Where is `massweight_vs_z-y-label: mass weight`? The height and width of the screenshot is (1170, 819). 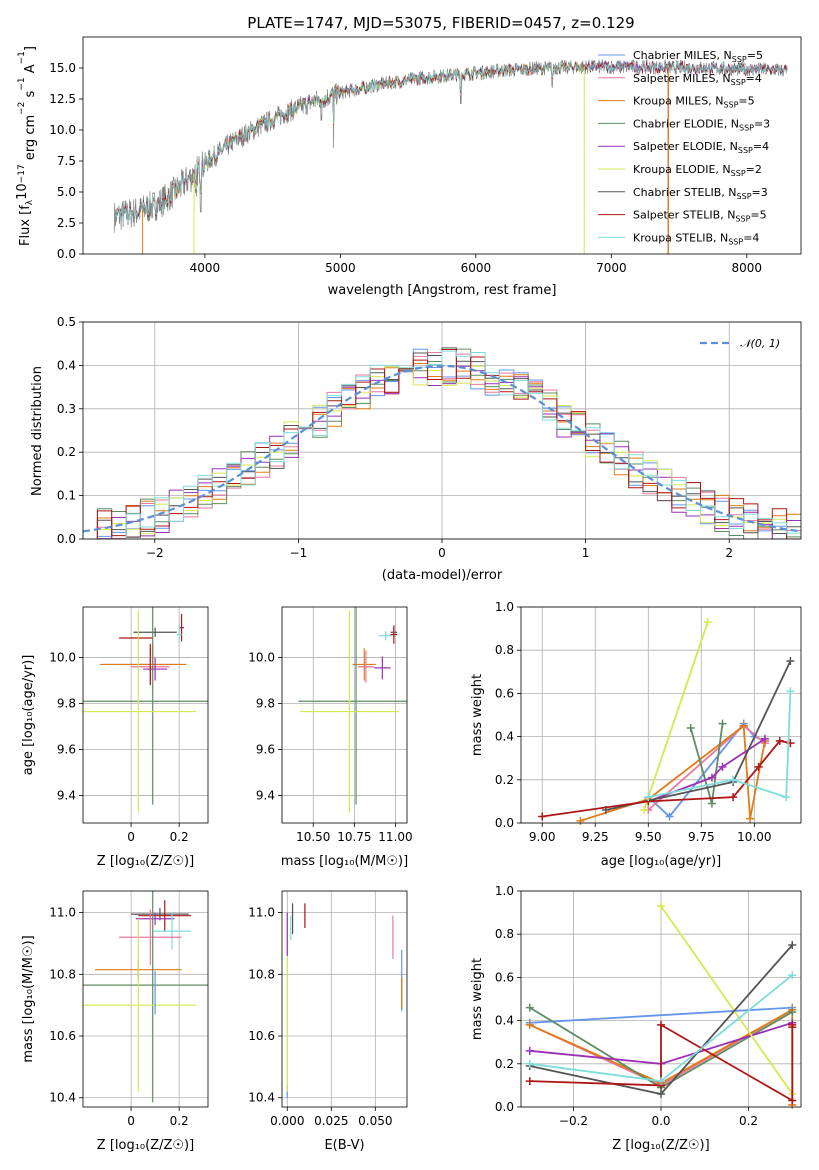
massweight_vs_z-y-label: mass weight is located at coordinates (477, 999).